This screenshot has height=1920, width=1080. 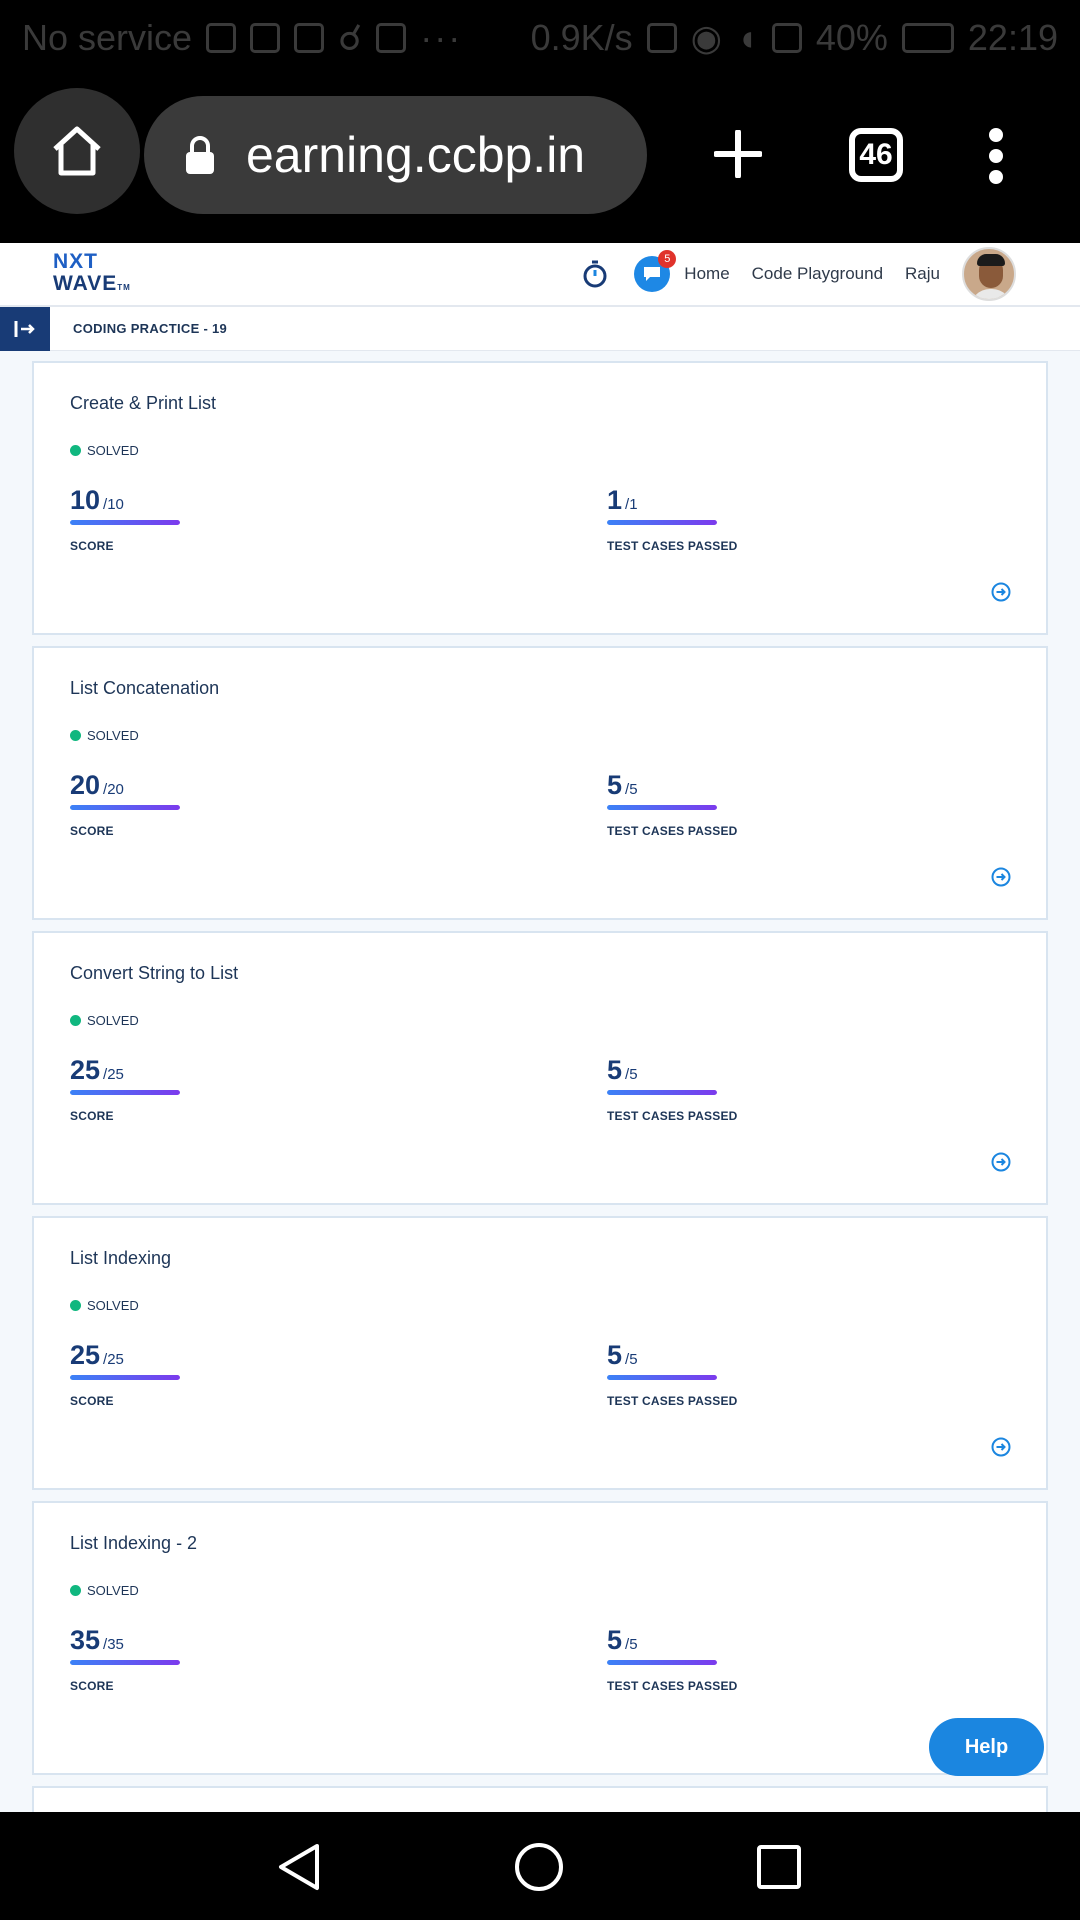 I want to click on browser-toolbar: earning.ccbp.in 46, so click(x=540, y=159).